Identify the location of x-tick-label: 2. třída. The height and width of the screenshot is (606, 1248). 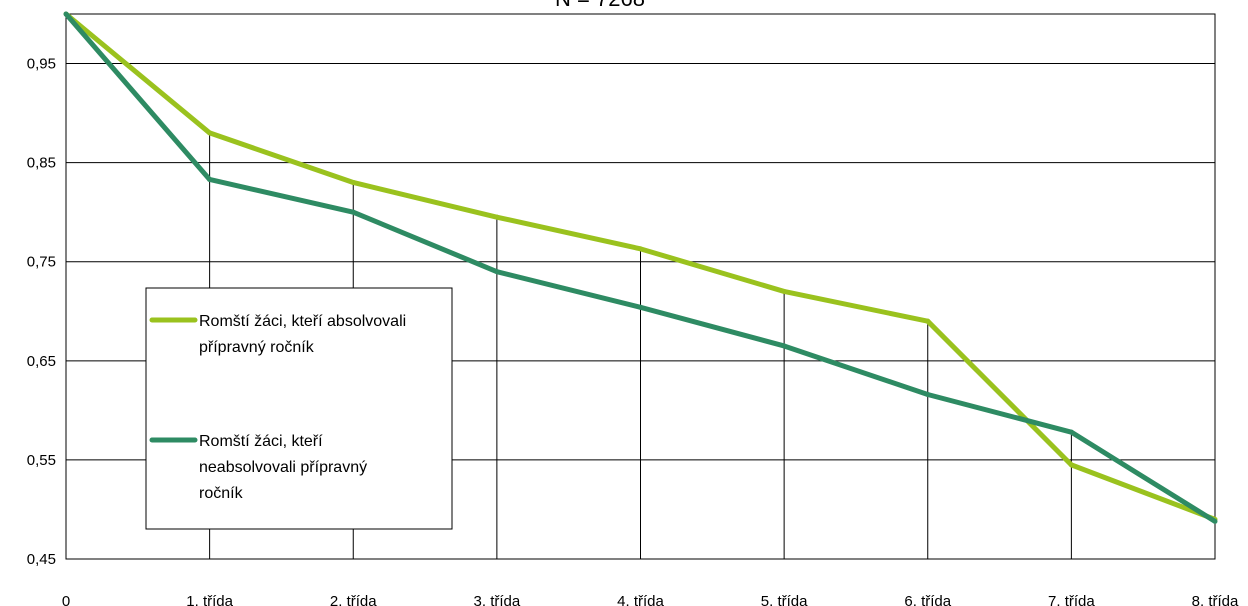
(353, 599).